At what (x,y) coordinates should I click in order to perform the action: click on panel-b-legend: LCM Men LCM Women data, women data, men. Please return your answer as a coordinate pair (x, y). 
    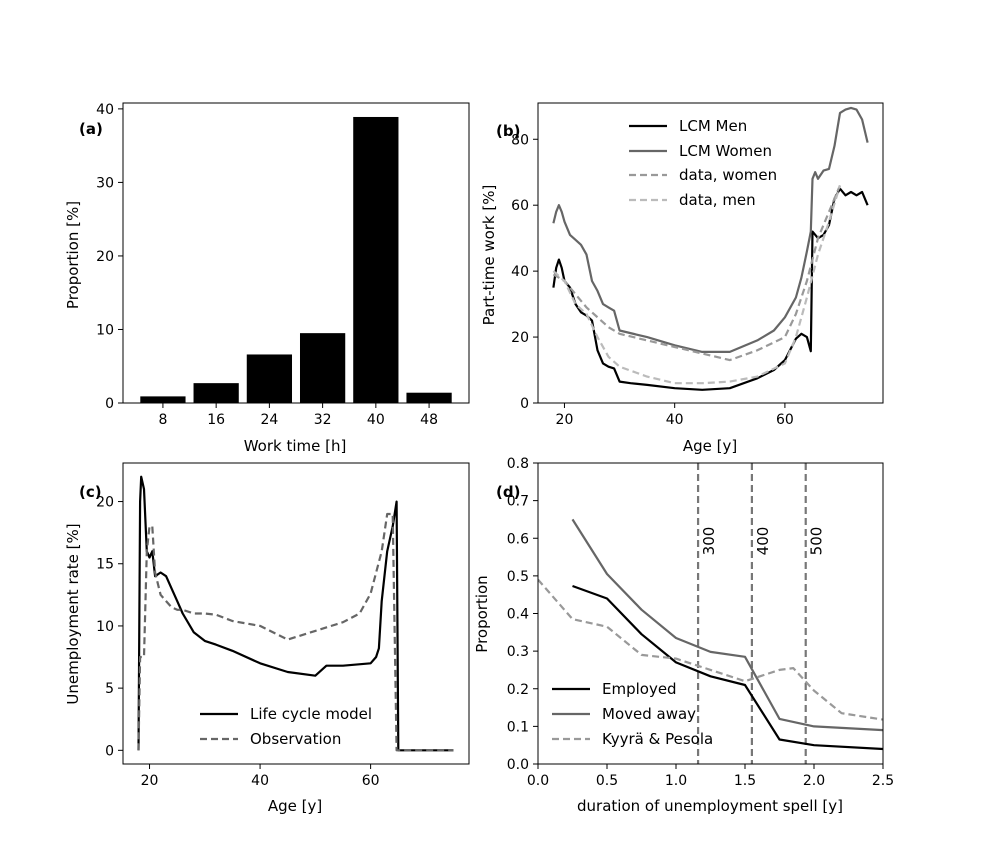
    Looking at the image, I should click on (703, 163).